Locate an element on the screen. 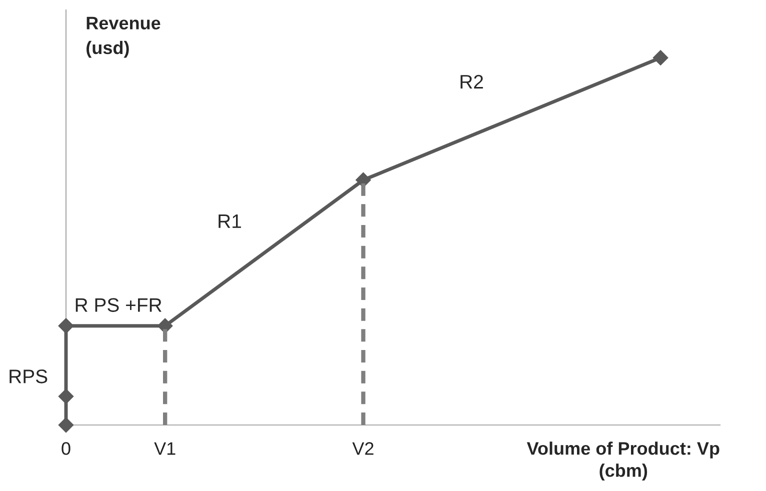  x-tick-label: 0 is located at coordinates (66, 448).